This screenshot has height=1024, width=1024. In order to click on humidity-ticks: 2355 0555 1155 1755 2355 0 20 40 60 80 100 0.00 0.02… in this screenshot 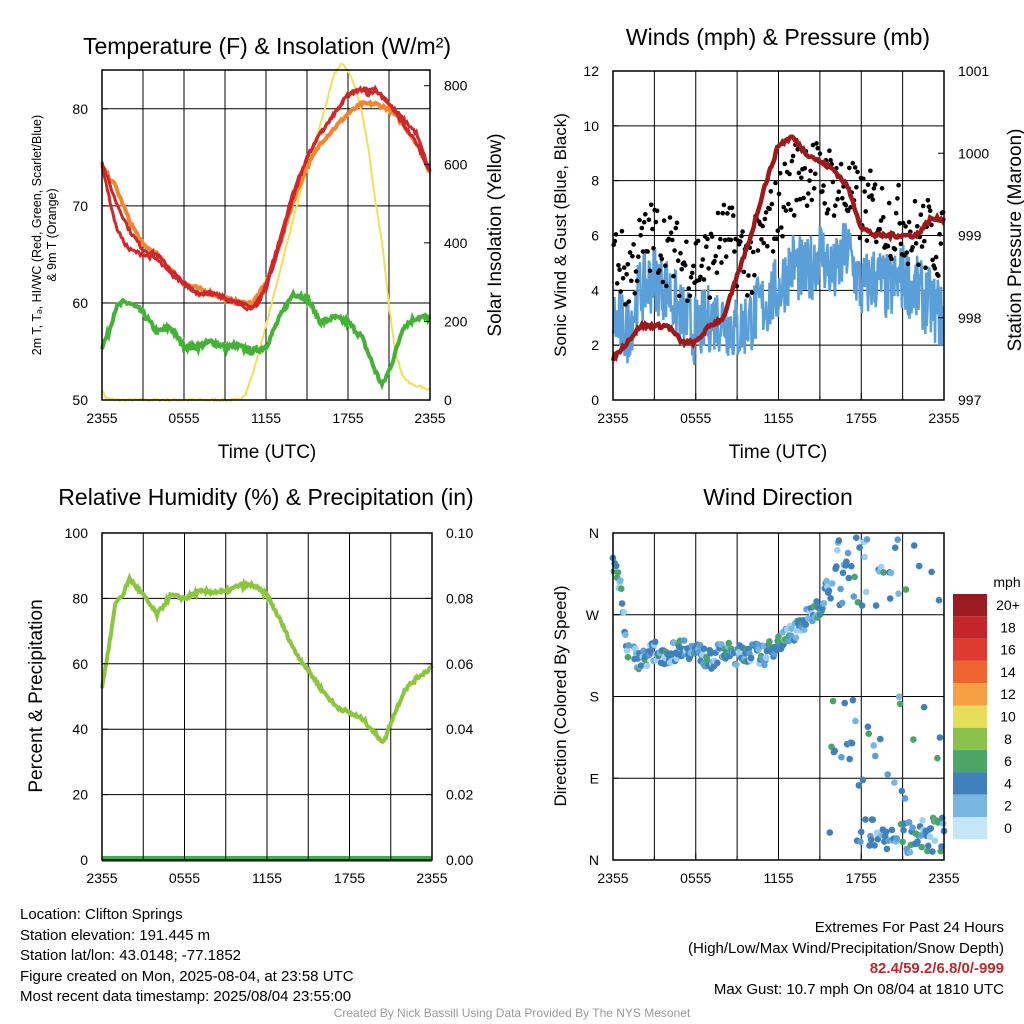, I will do `click(269, 705)`.